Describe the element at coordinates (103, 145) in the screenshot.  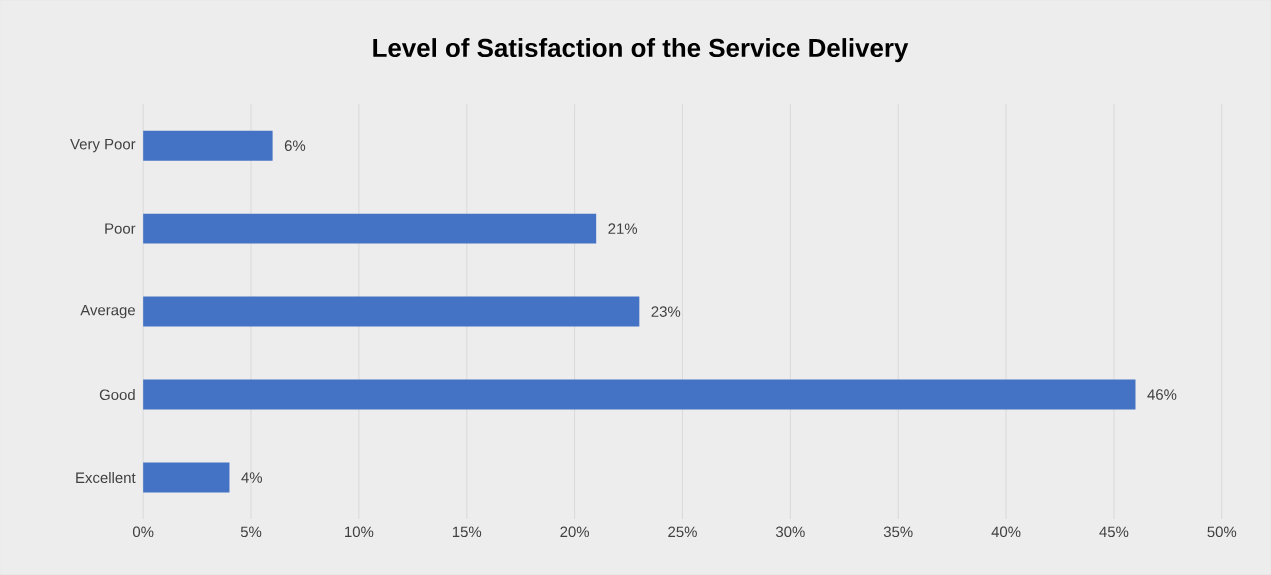
I see `y-tick-label: Very Poor` at that location.